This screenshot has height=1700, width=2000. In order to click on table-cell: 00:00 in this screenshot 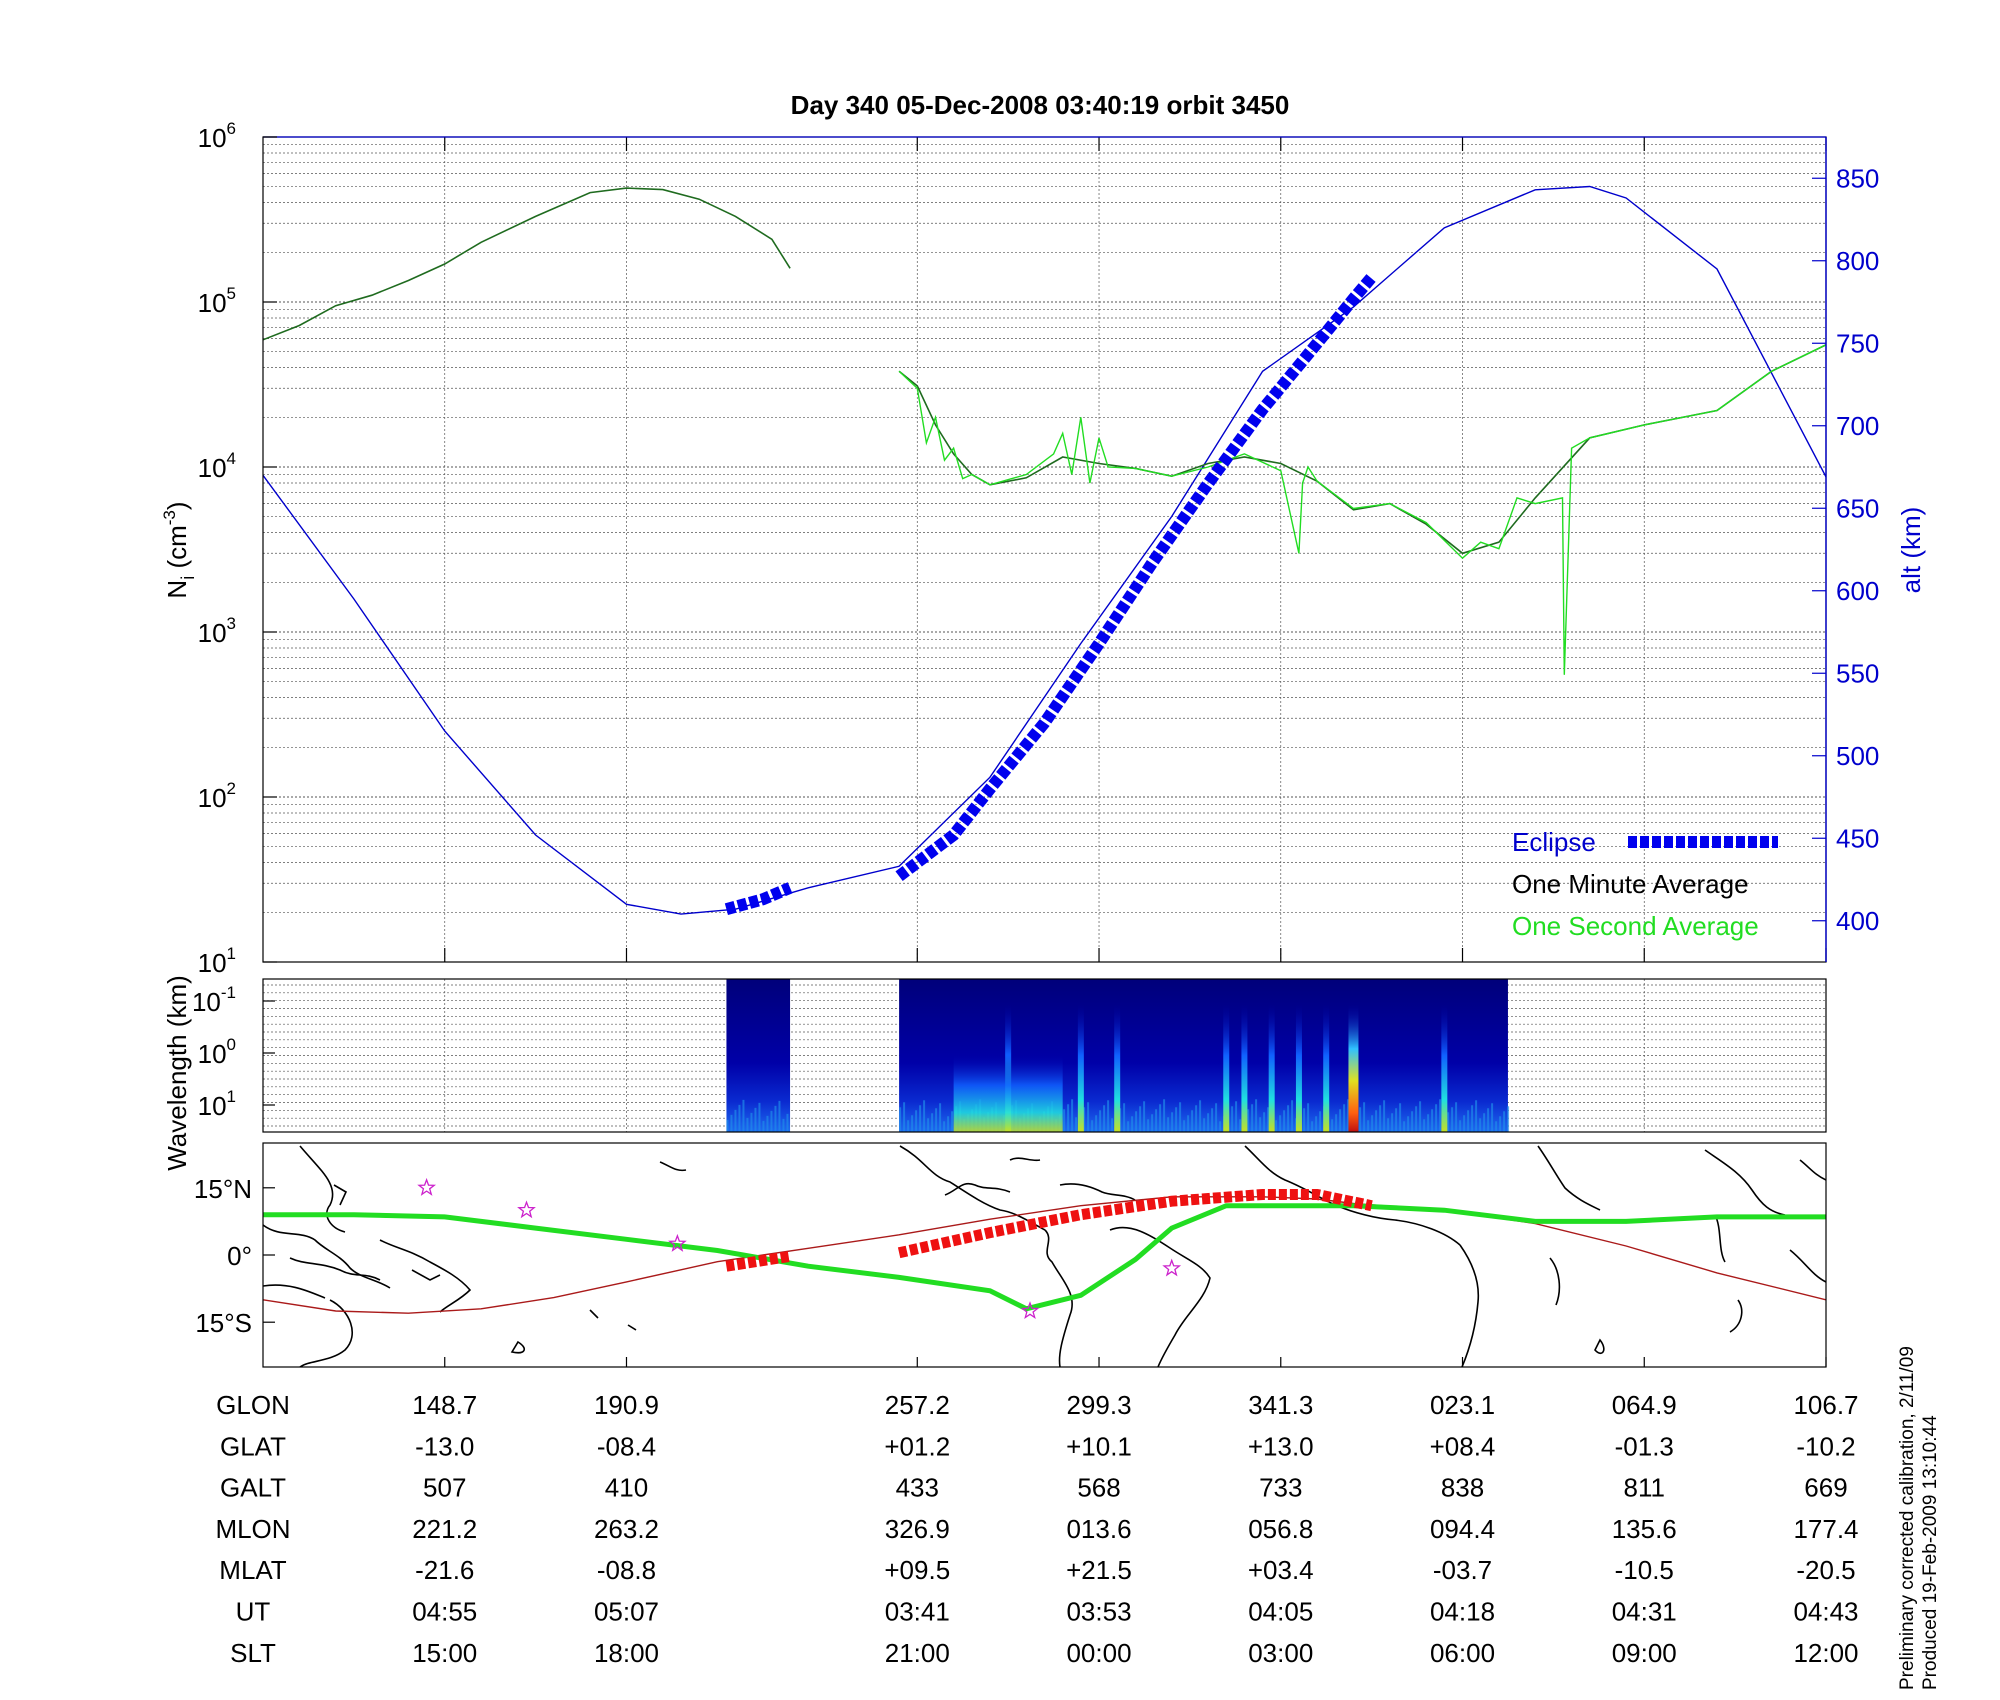, I will do `click(1098, 1653)`.